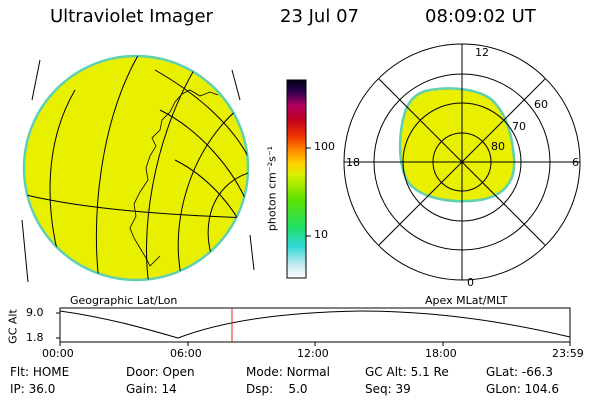  What do you see at coordinates (319, 16) in the screenshot?
I see `date-label: 23 Jul 07` at bounding box center [319, 16].